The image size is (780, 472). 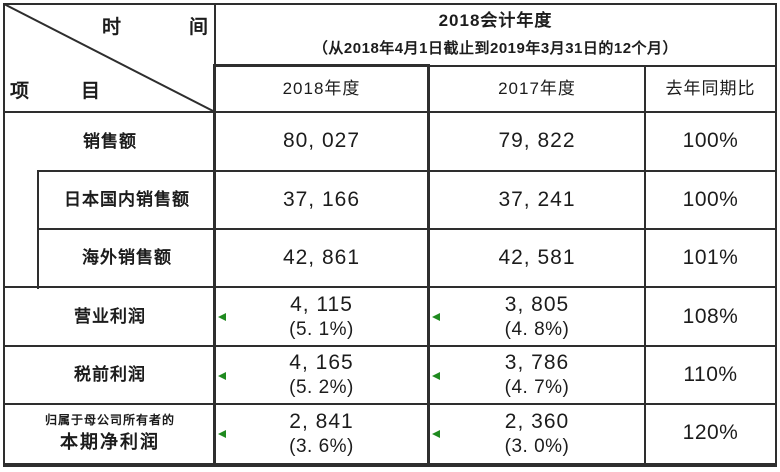 I want to click on row-label: 税前利润, so click(x=110, y=375).